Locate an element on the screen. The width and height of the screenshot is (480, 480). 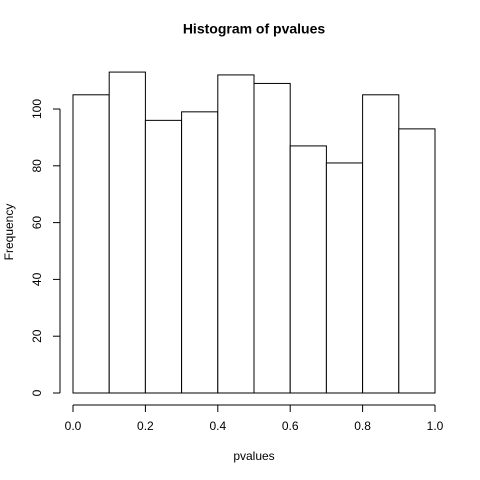
y-tick-label: 0 is located at coordinates (37, 392).